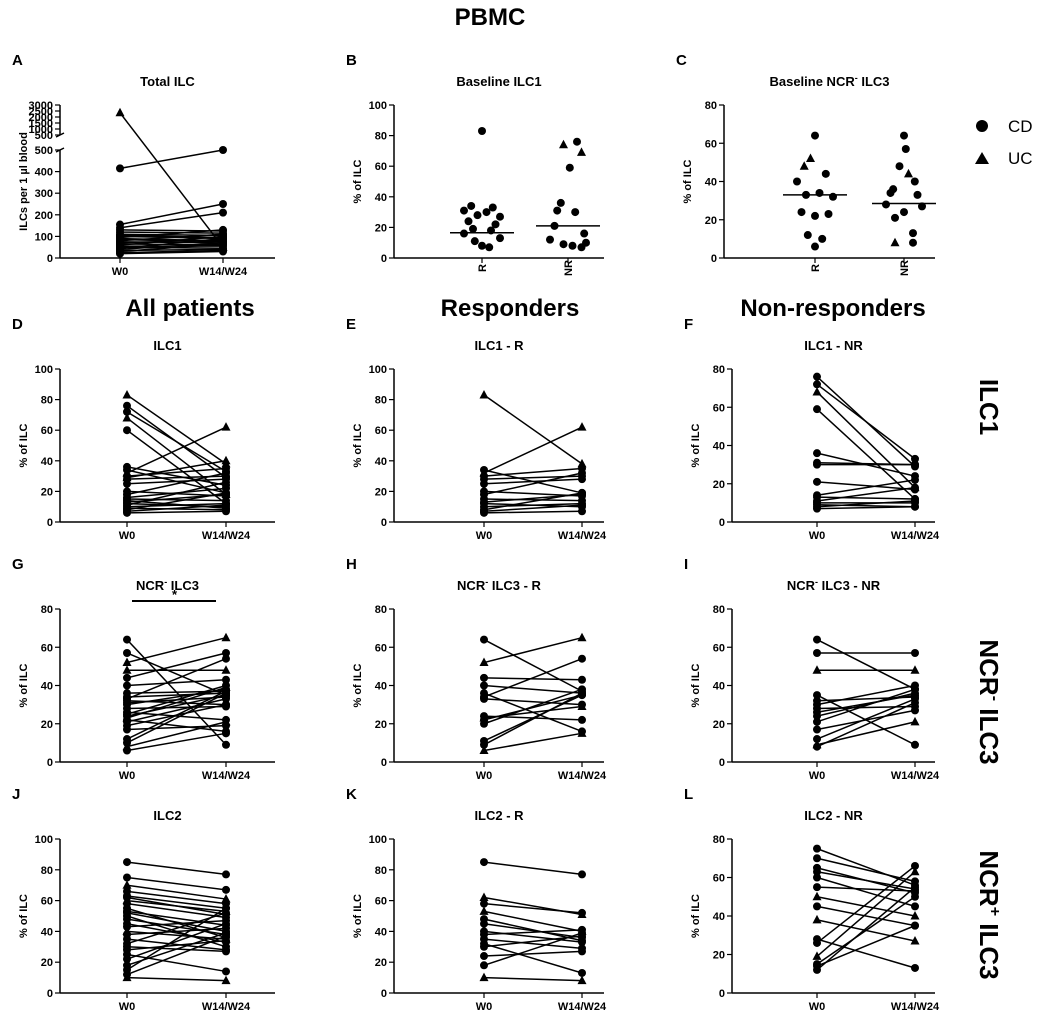  I want to click on panel-title-base: NCR, so click(471, 585).